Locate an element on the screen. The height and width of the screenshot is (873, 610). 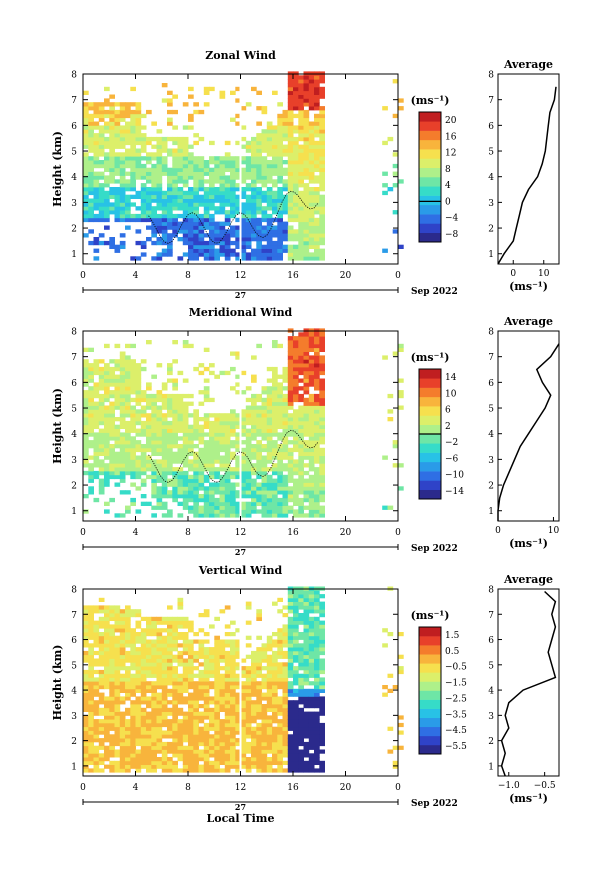
colorbar-tick-label: −5.5 is located at coordinates (456, 747).